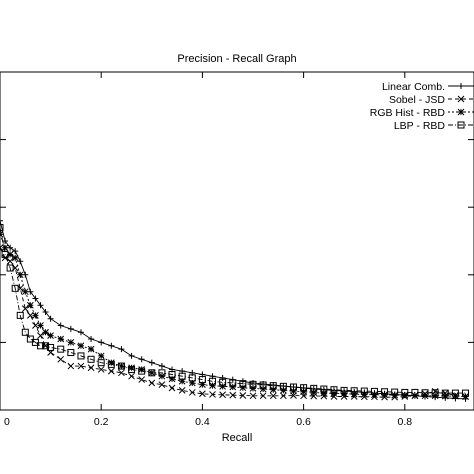 This screenshot has height=474, width=474. What do you see at coordinates (237, 438) in the screenshot?
I see `x-axis-label: Recall` at bounding box center [237, 438].